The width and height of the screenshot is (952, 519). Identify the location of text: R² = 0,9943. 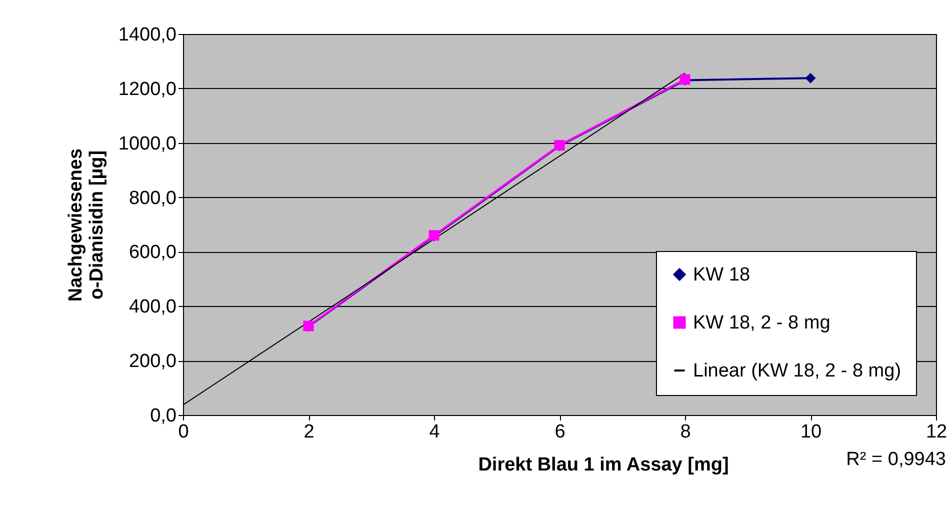
(896, 459).